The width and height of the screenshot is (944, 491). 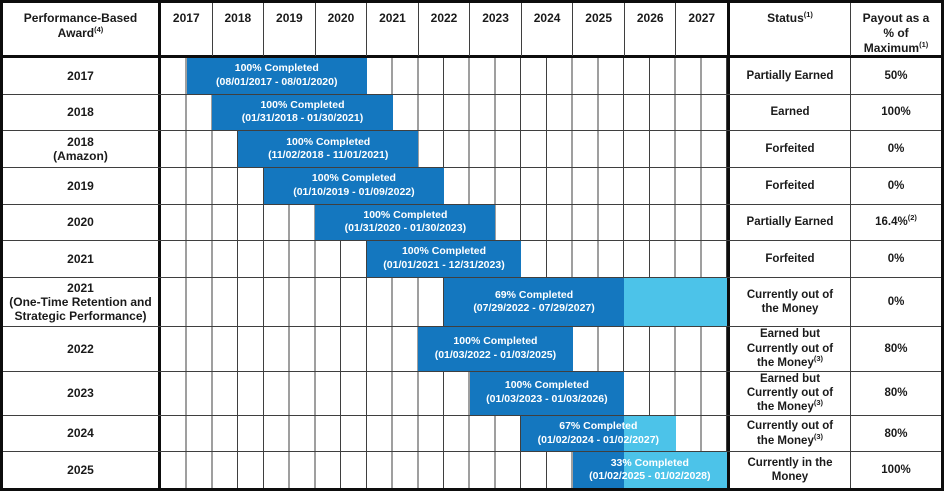 What do you see at coordinates (442, 302) in the screenshot?
I see `timeline-cell: 69% Completed (07/29/2022 - 07/29/2027)` at bounding box center [442, 302].